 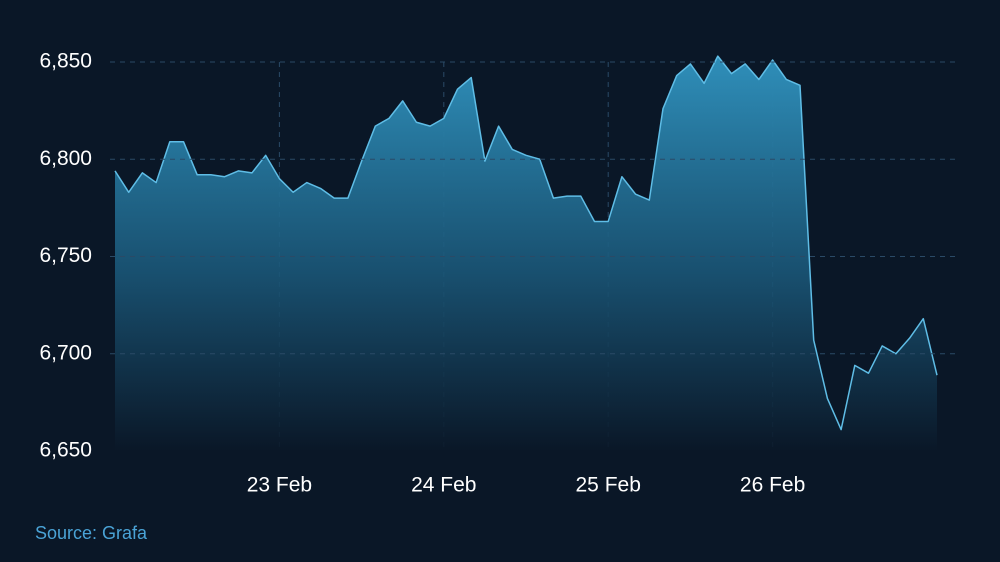 What do you see at coordinates (65, 255) in the screenshot?
I see `y-tick-label: 6,750` at bounding box center [65, 255].